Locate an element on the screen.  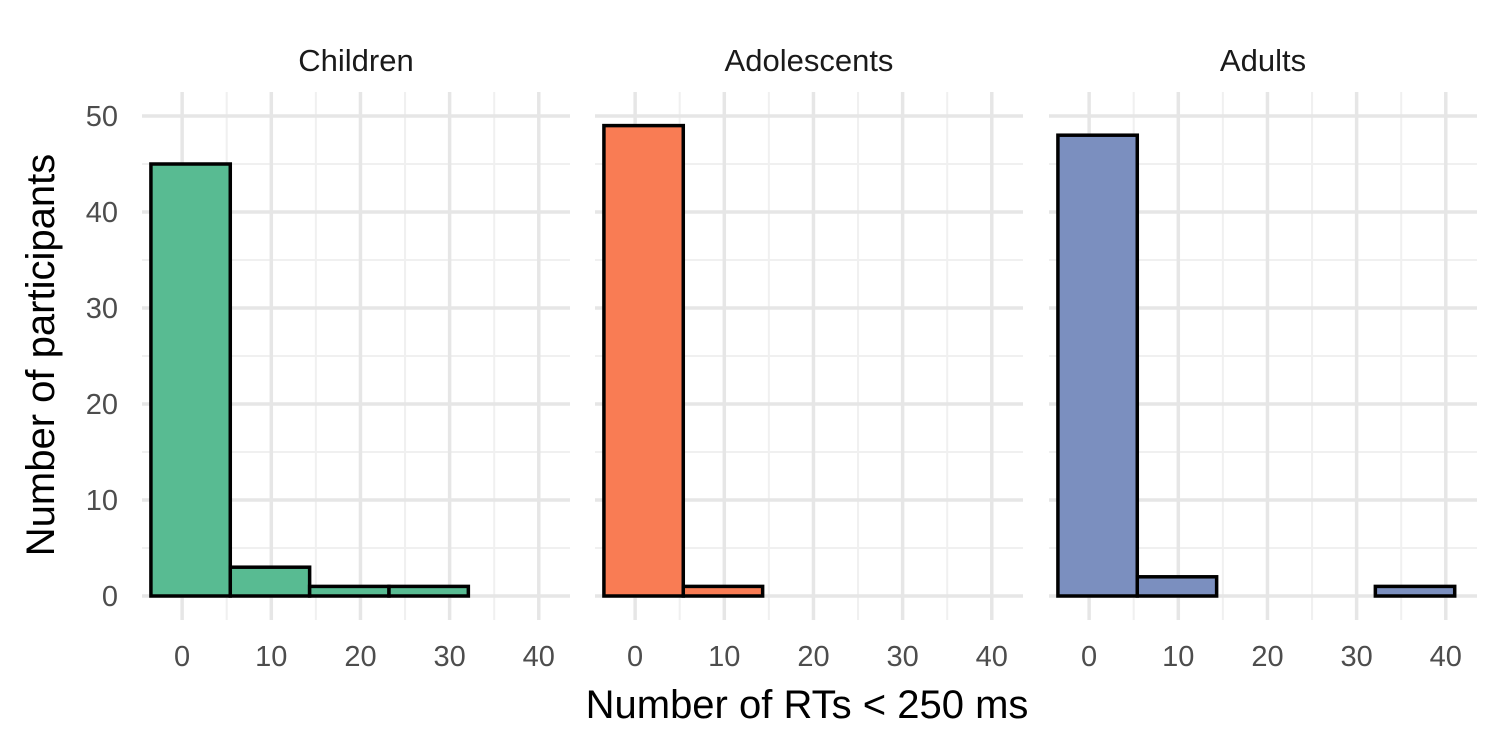
x-axis-title: Number of RTs < 250 ms is located at coordinates (807, 705).